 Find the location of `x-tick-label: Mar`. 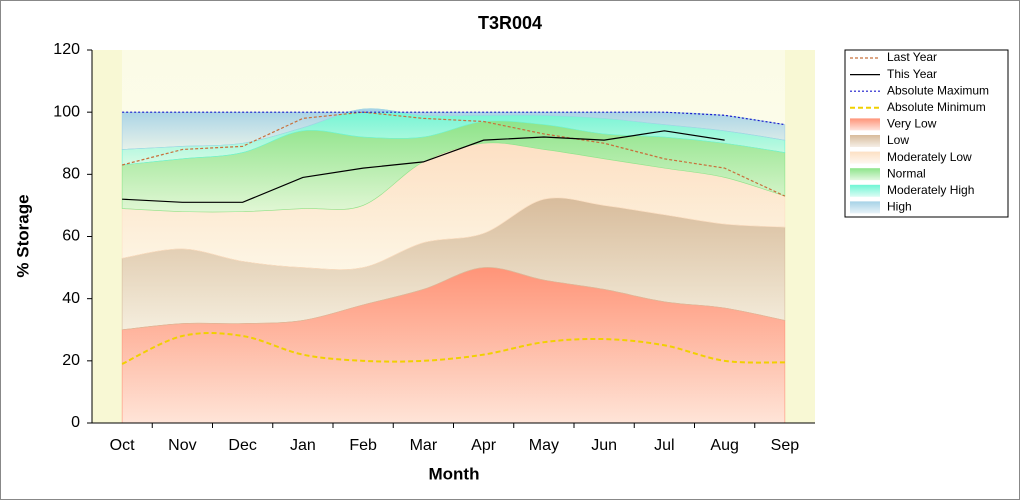

x-tick-label: Mar is located at coordinates (424, 445).